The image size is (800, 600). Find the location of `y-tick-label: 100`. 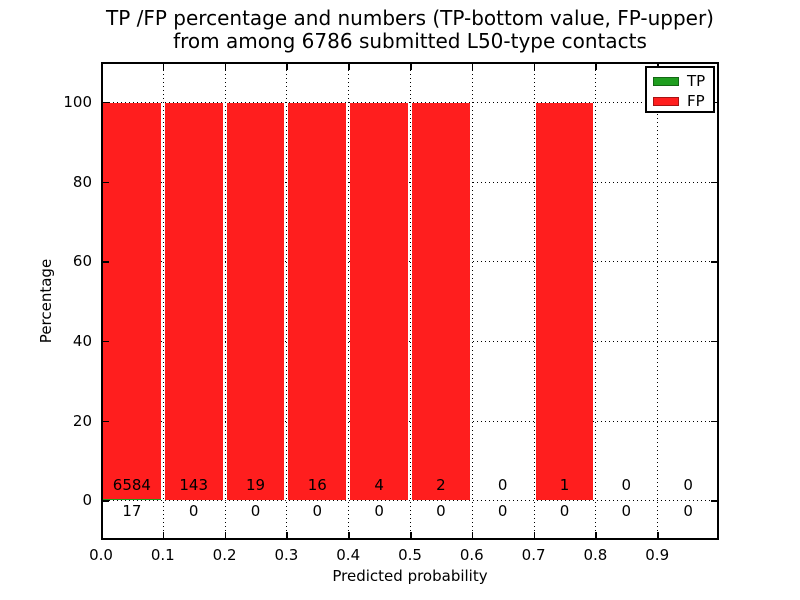

y-tick-label: 100 is located at coordinates (77, 101).